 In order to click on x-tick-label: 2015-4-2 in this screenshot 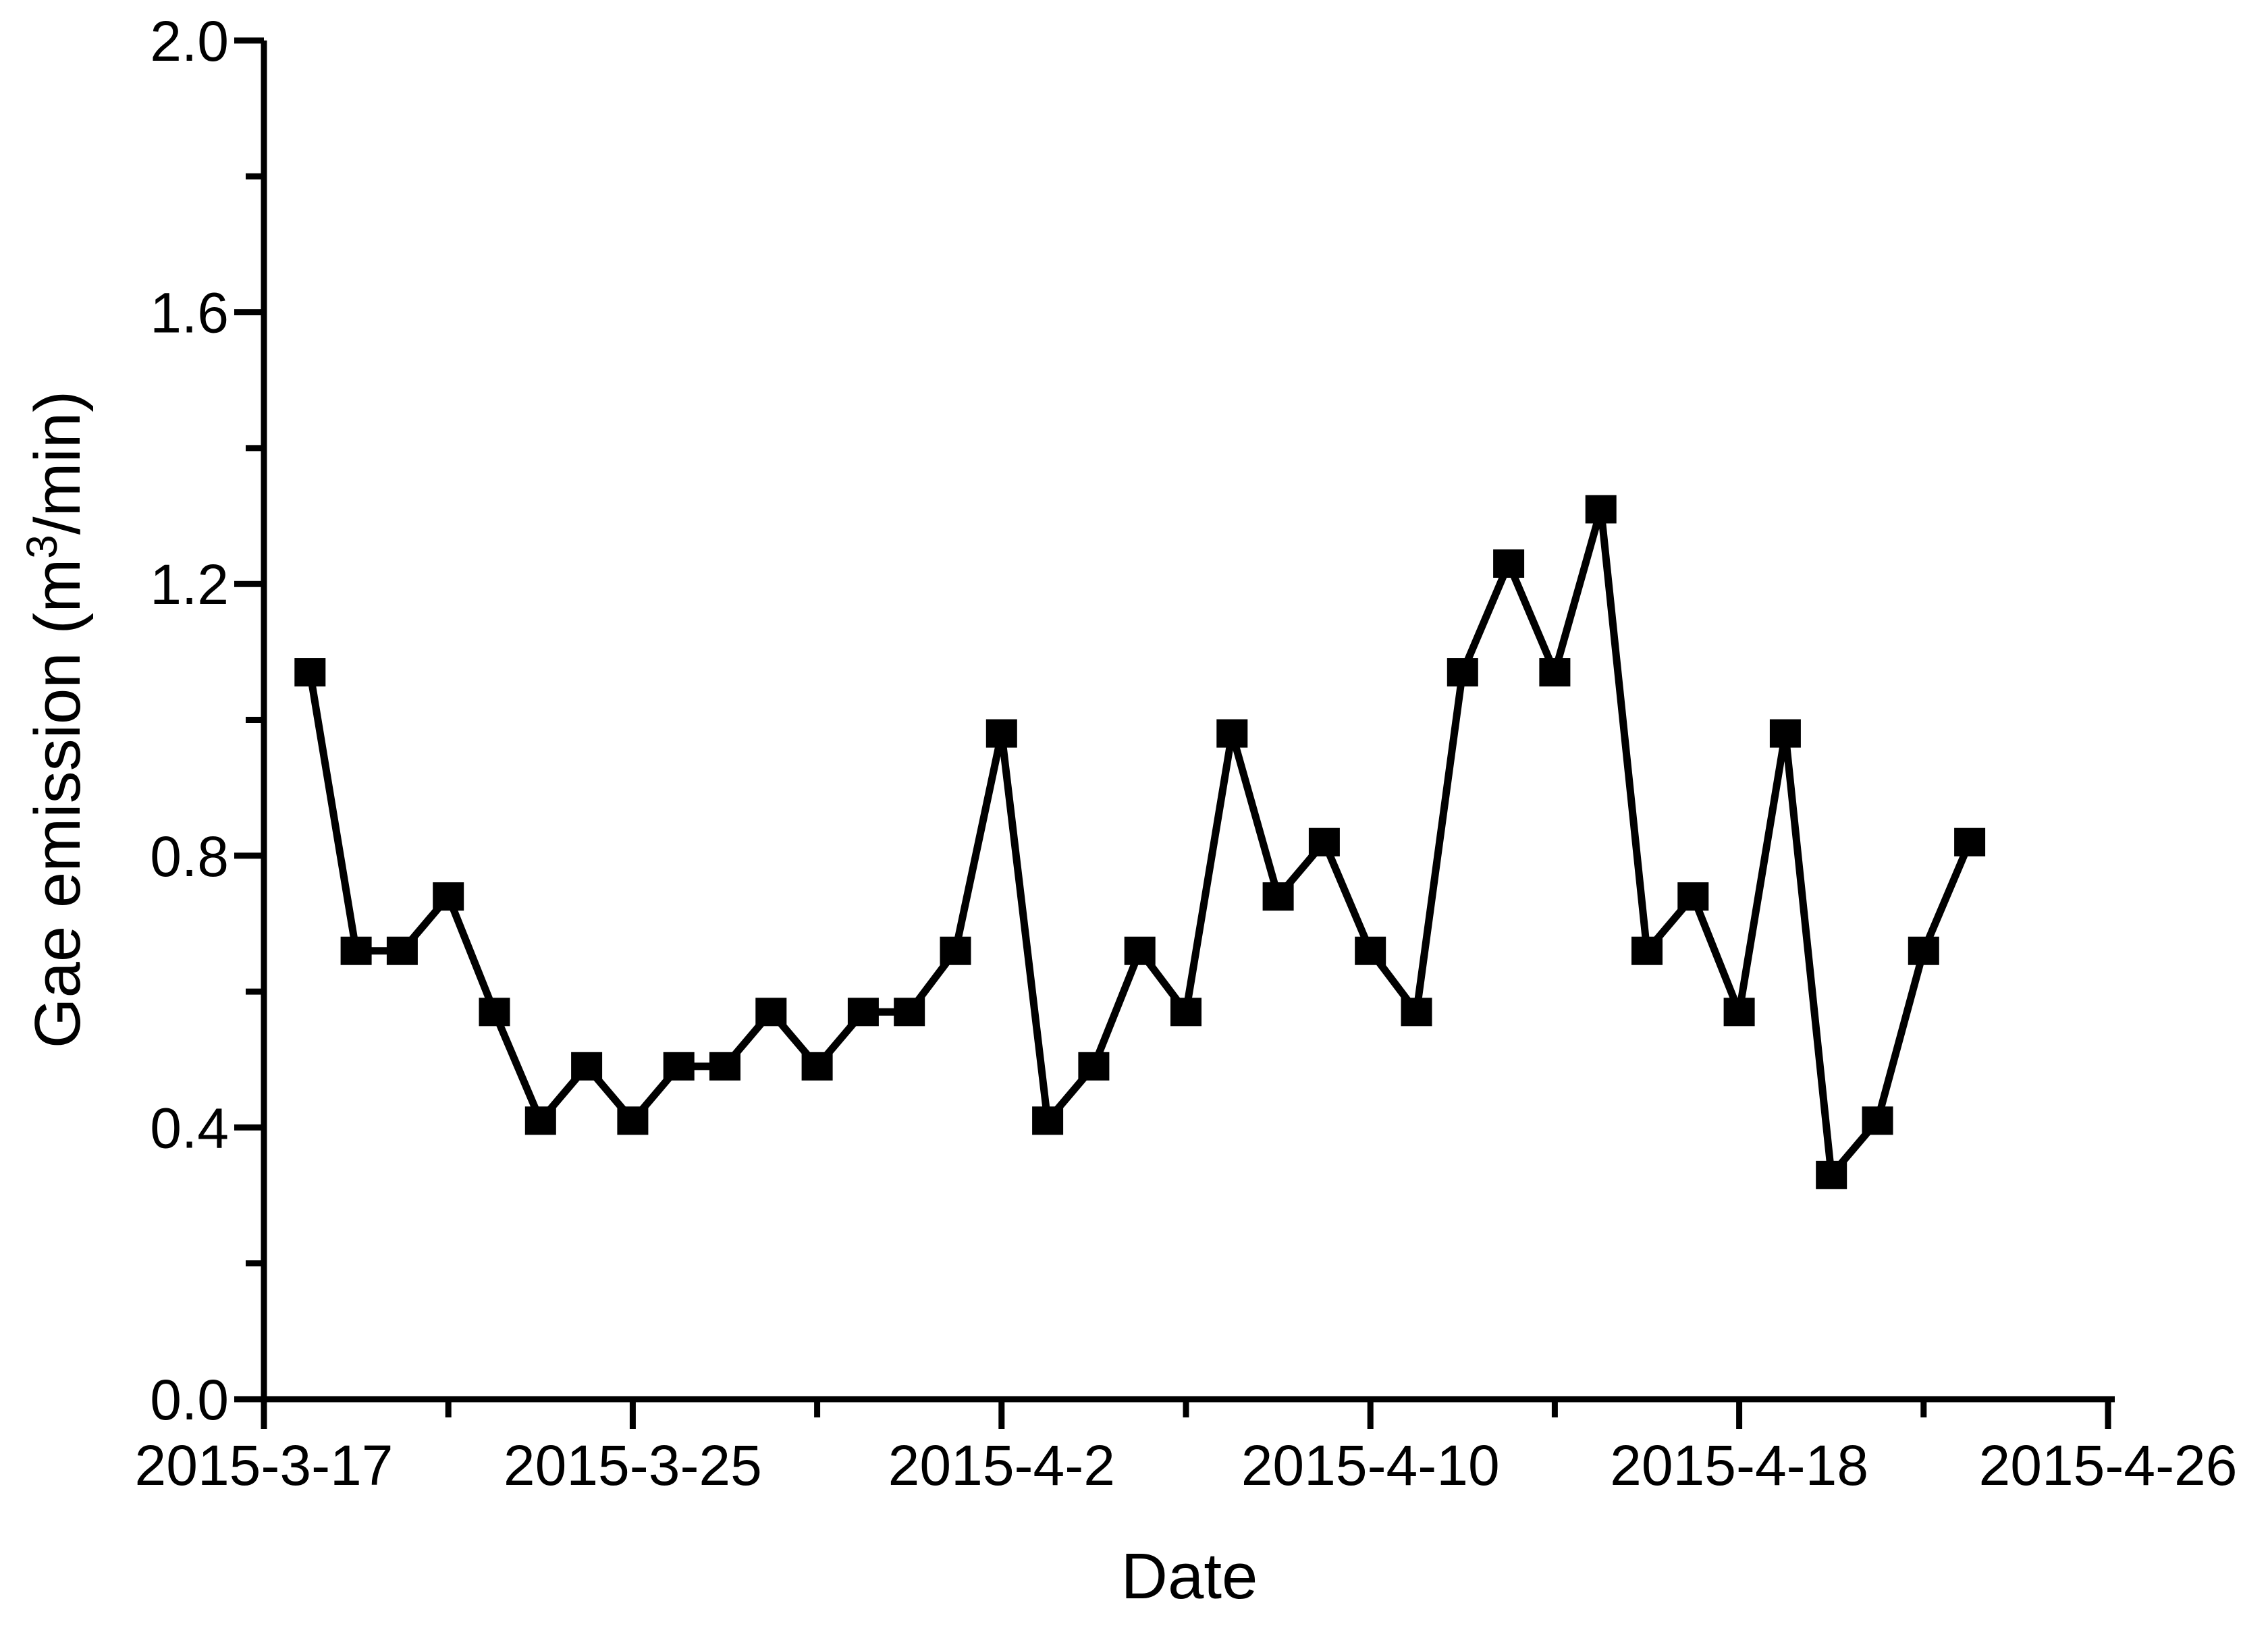, I will do `click(1002, 1466)`.